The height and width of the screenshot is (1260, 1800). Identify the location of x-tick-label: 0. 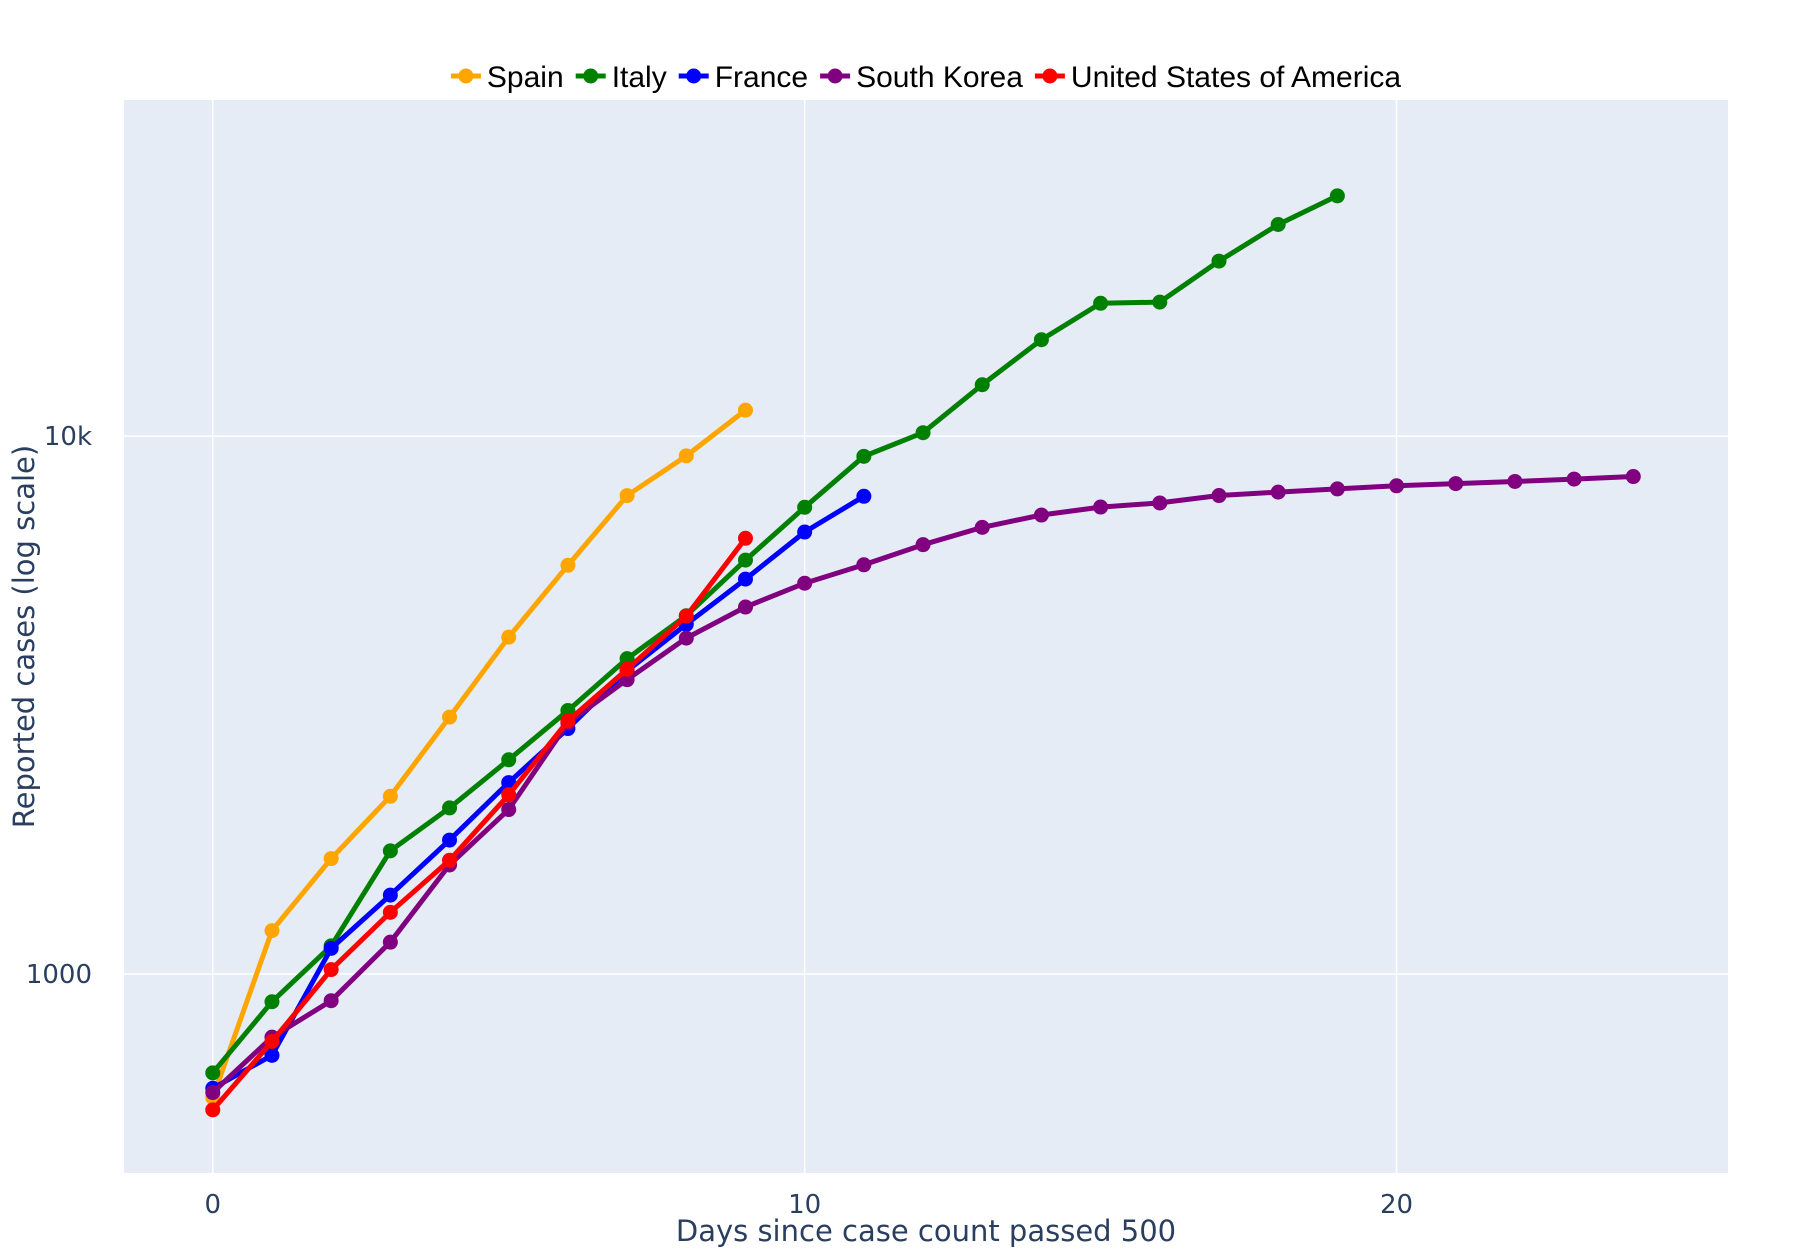
(213, 1205).